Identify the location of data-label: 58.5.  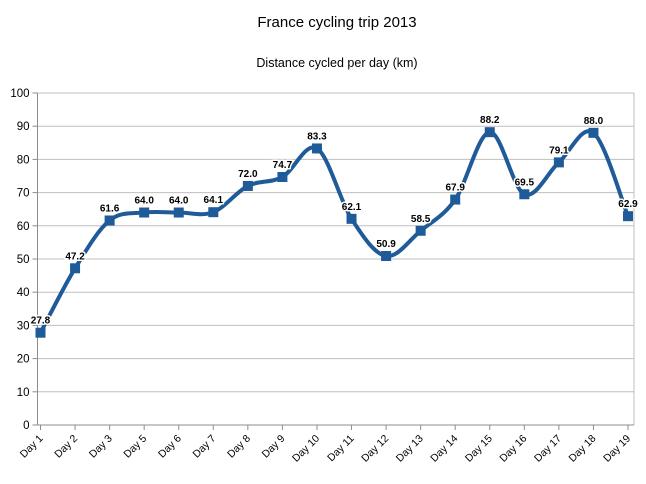
(421, 219).